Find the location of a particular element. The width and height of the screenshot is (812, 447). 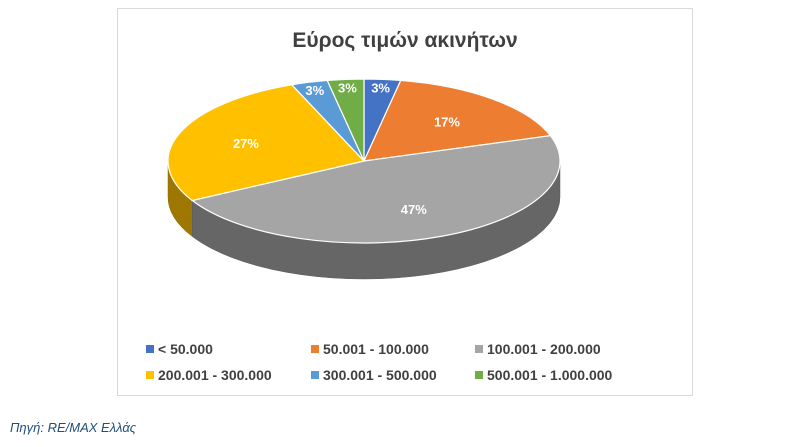

legend-item: 50.001 - 100.000 is located at coordinates (370, 349).